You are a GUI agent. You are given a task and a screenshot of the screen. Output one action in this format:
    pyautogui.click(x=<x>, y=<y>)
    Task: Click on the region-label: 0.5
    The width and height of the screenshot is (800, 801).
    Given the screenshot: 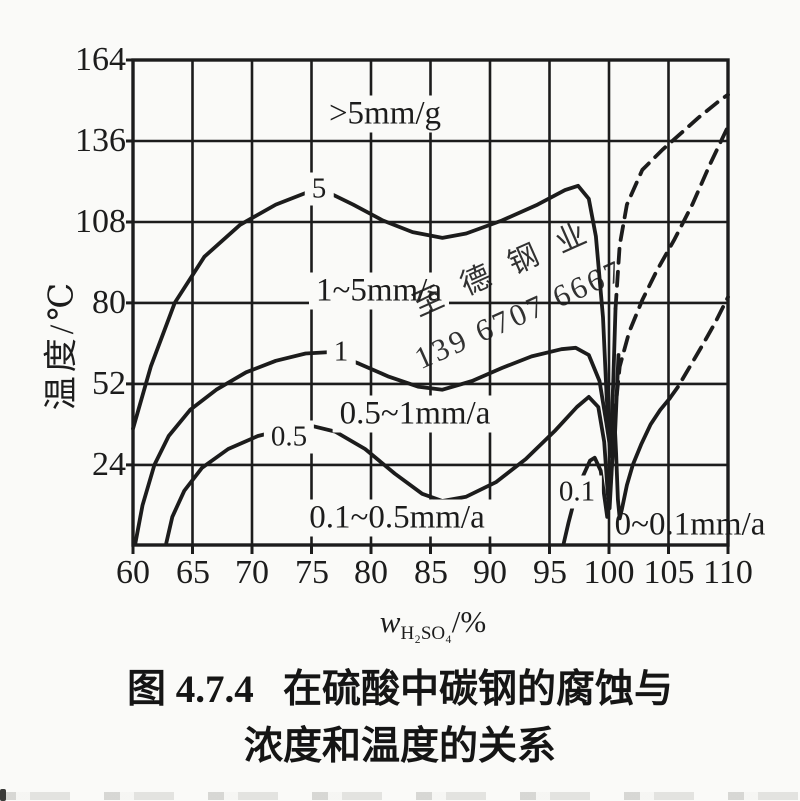 What is the action you would take?
    pyautogui.click(x=289, y=437)
    